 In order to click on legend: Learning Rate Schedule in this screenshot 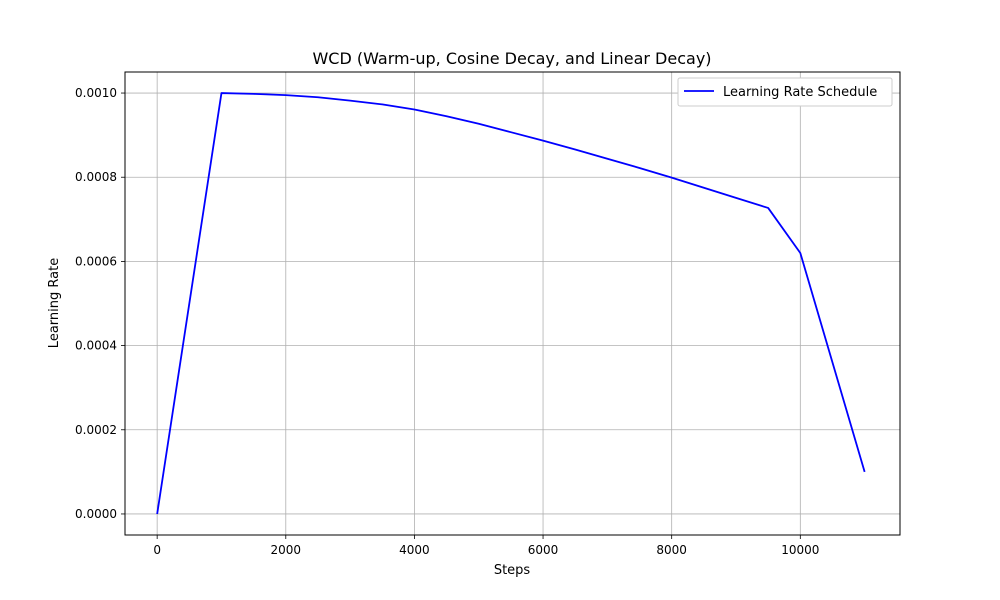, I will do `click(785, 92)`.